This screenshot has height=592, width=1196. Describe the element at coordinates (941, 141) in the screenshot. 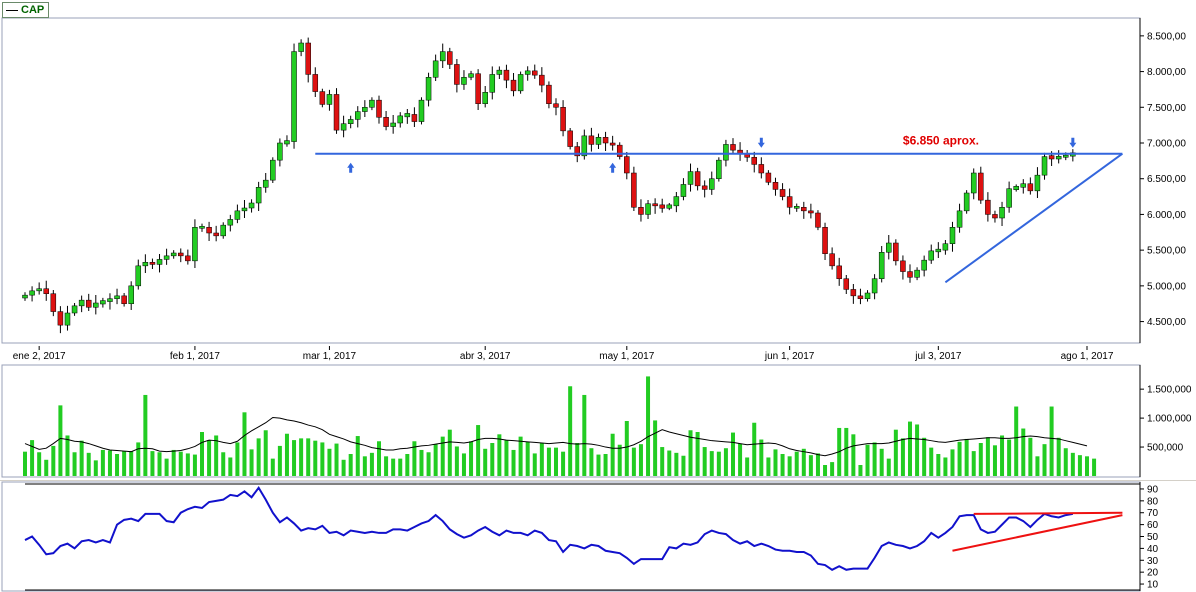

I see `price-annotation: $6.850 aprox.` at that location.